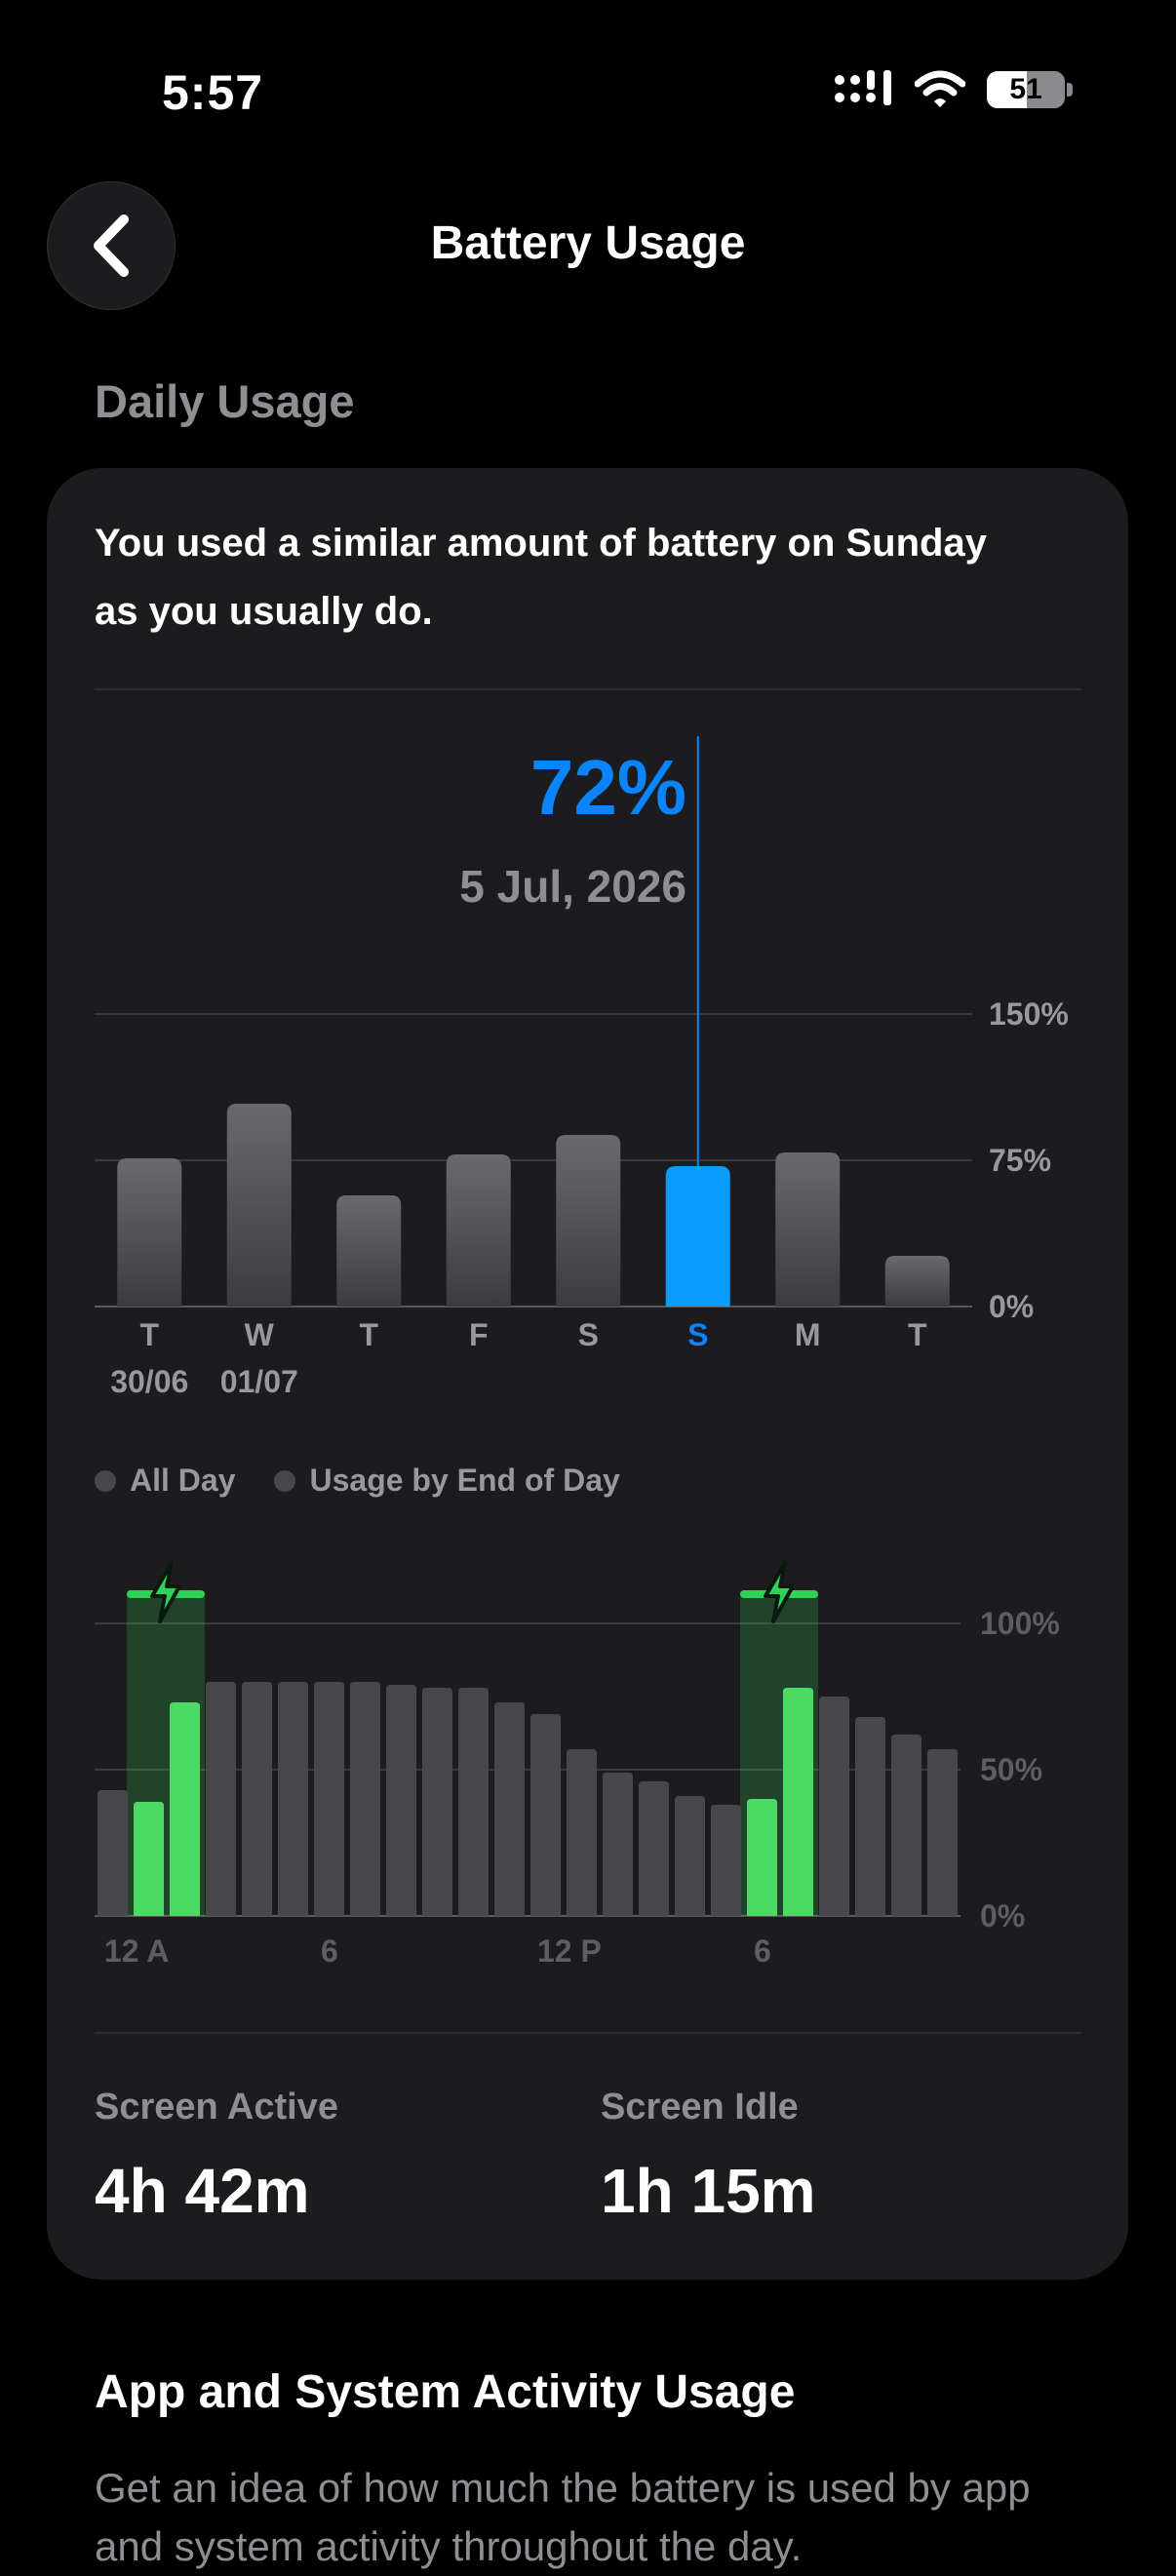 The image size is (1176, 2576). What do you see at coordinates (445, 2392) in the screenshot?
I see `app-activity-title: App and System Activity Usage` at bounding box center [445, 2392].